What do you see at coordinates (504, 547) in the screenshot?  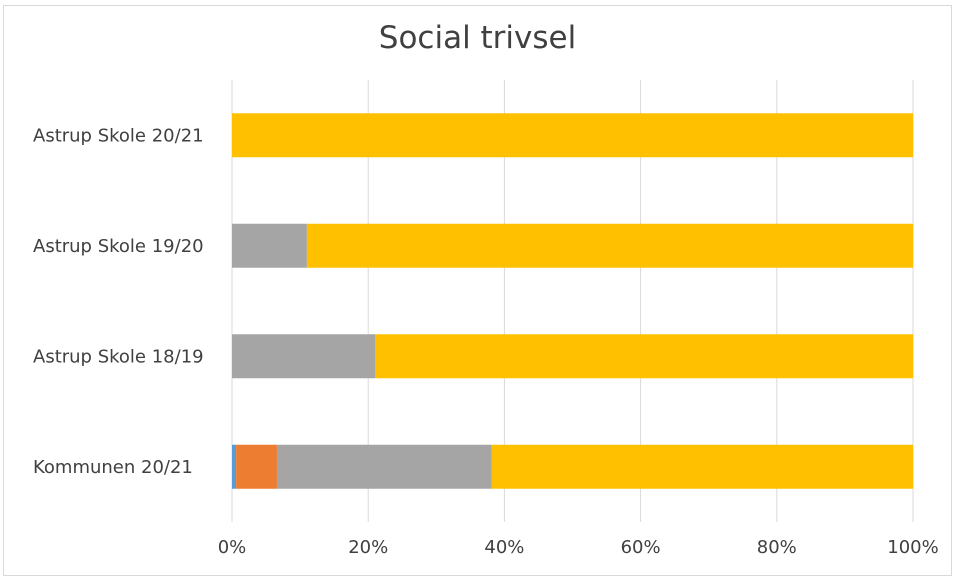 I see `x-tick-label: 40%` at bounding box center [504, 547].